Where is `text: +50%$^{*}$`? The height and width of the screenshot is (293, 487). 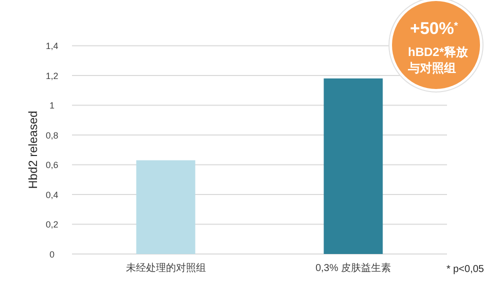
text: +50%$^{*}$ is located at coordinates (434, 28).